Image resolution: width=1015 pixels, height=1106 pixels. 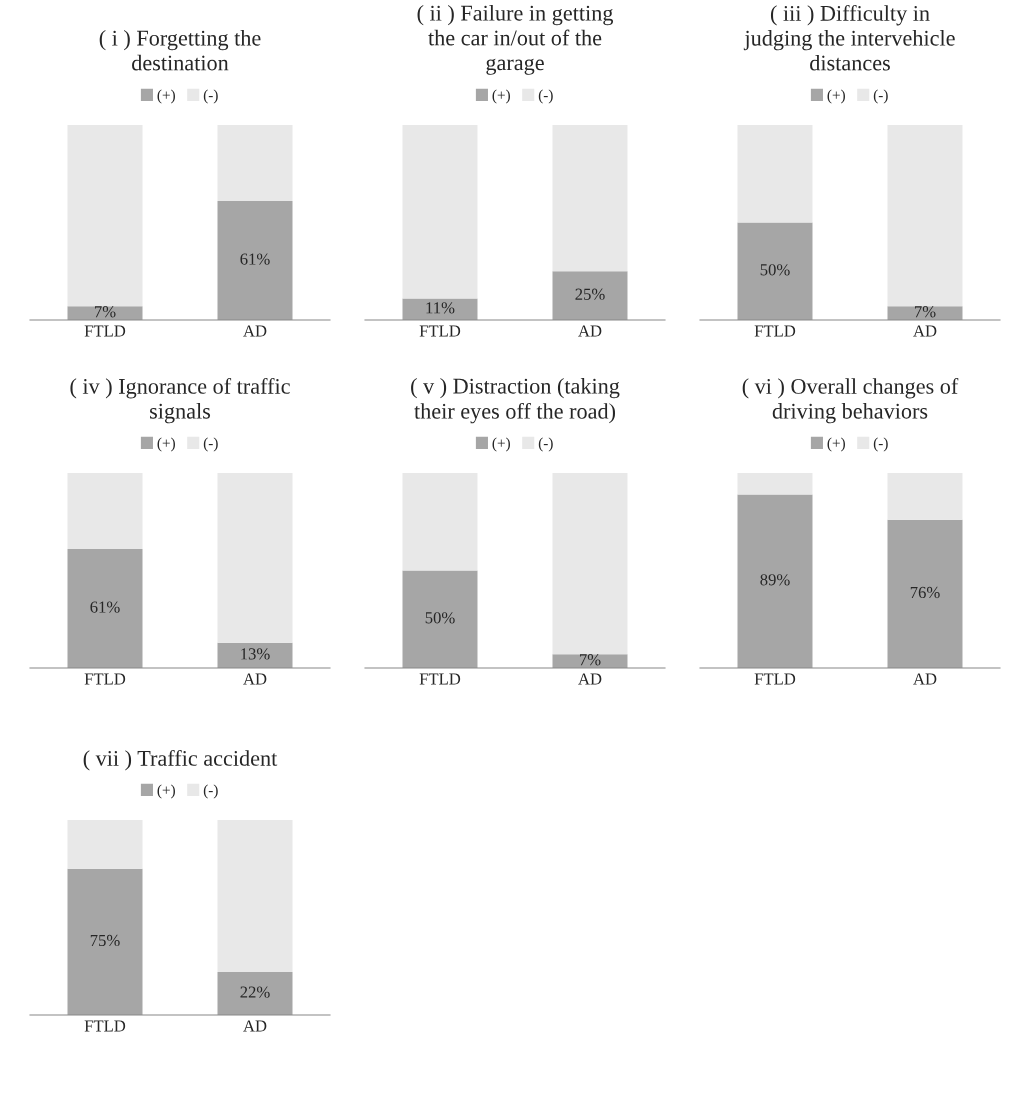 What do you see at coordinates (849, 38) in the screenshot?
I see `chart-title: ( iii ) Difficulty in judging the intervehicle distances` at bounding box center [849, 38].